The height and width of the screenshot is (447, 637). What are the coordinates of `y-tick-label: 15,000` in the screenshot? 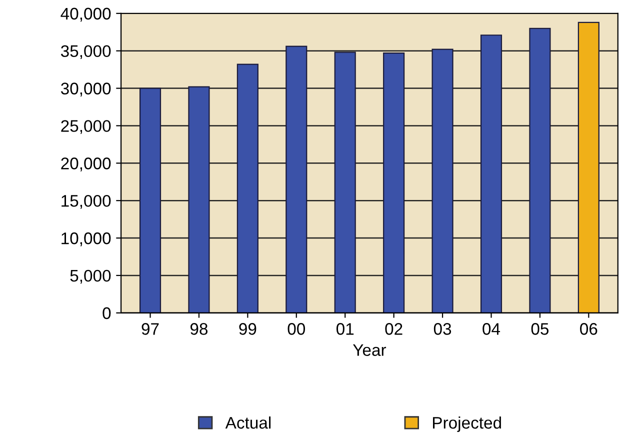 It's located at (86, 201).